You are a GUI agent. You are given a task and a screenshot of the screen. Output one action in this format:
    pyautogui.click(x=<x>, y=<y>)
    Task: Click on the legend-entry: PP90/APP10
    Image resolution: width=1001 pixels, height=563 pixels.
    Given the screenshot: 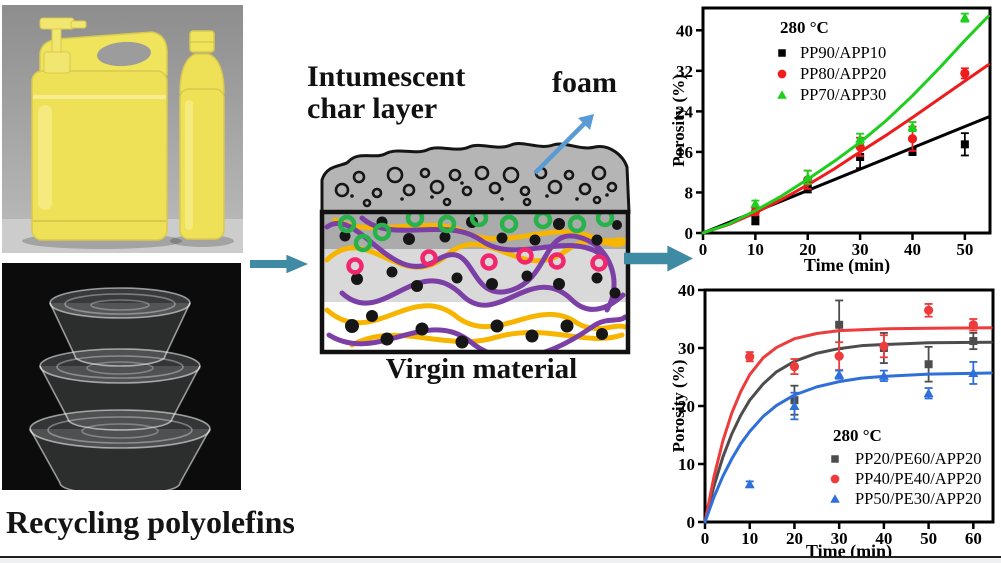 What is the action you would take?
    pyautogui.click(x=843, y=52)
    